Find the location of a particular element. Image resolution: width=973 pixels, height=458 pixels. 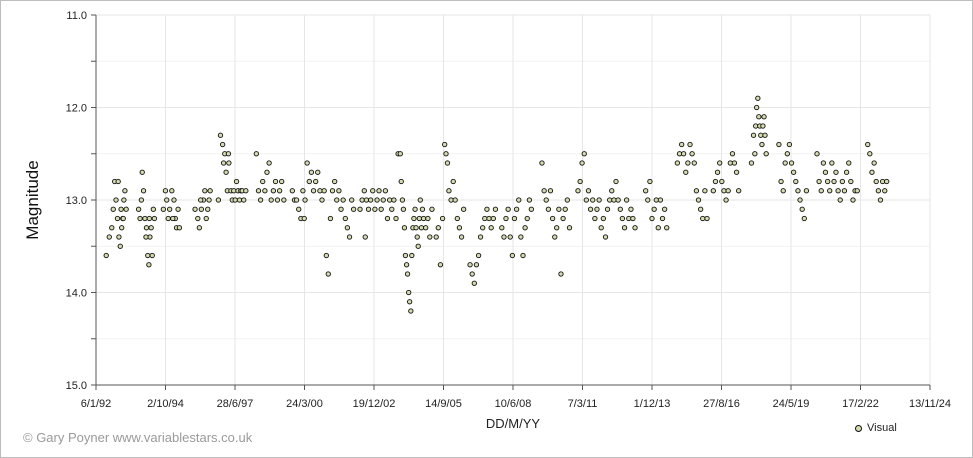

x-axis-title: DD/M/YY is located at coordinates (513, 423).